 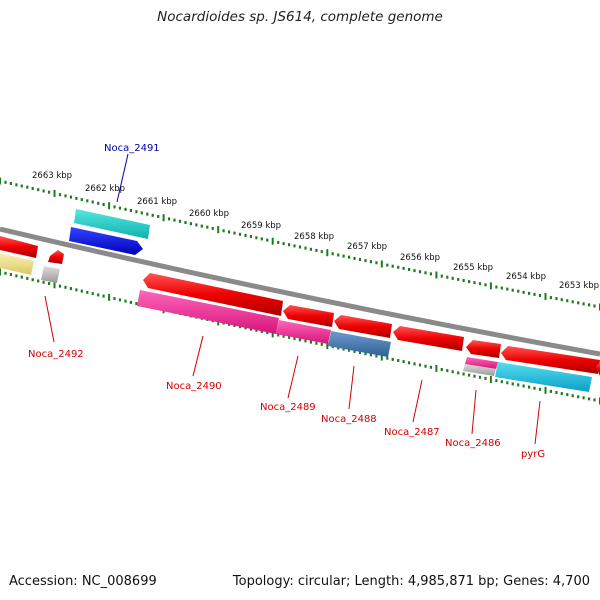 I want to click on label-noca-2488: Noca_2488, so click(x=349, y=419).